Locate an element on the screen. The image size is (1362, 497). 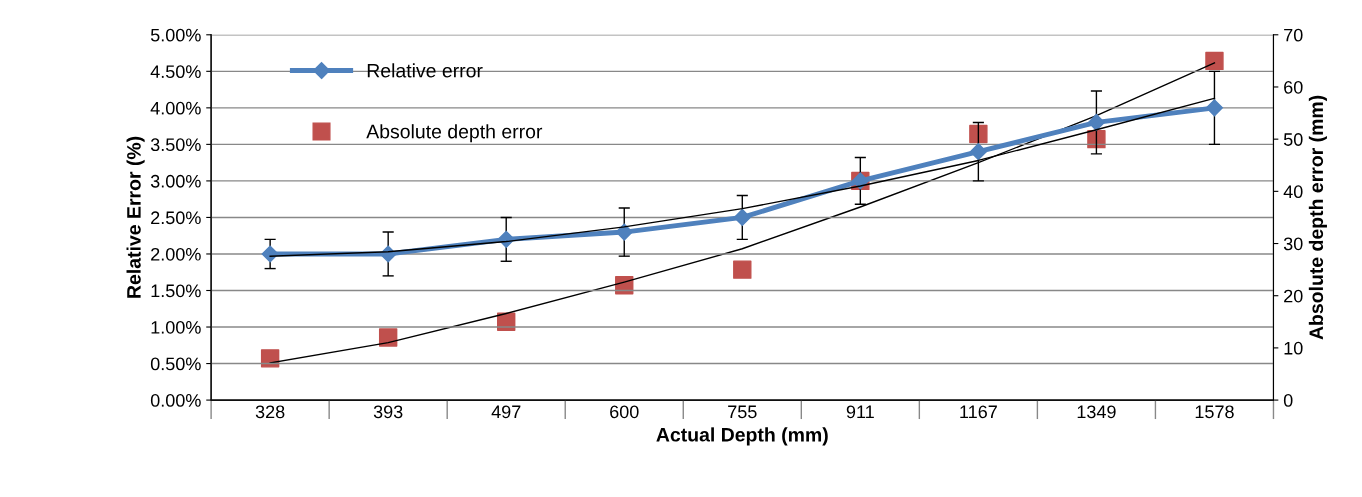
y2-tick-label: 10 is located at coordinates (1293, 348).